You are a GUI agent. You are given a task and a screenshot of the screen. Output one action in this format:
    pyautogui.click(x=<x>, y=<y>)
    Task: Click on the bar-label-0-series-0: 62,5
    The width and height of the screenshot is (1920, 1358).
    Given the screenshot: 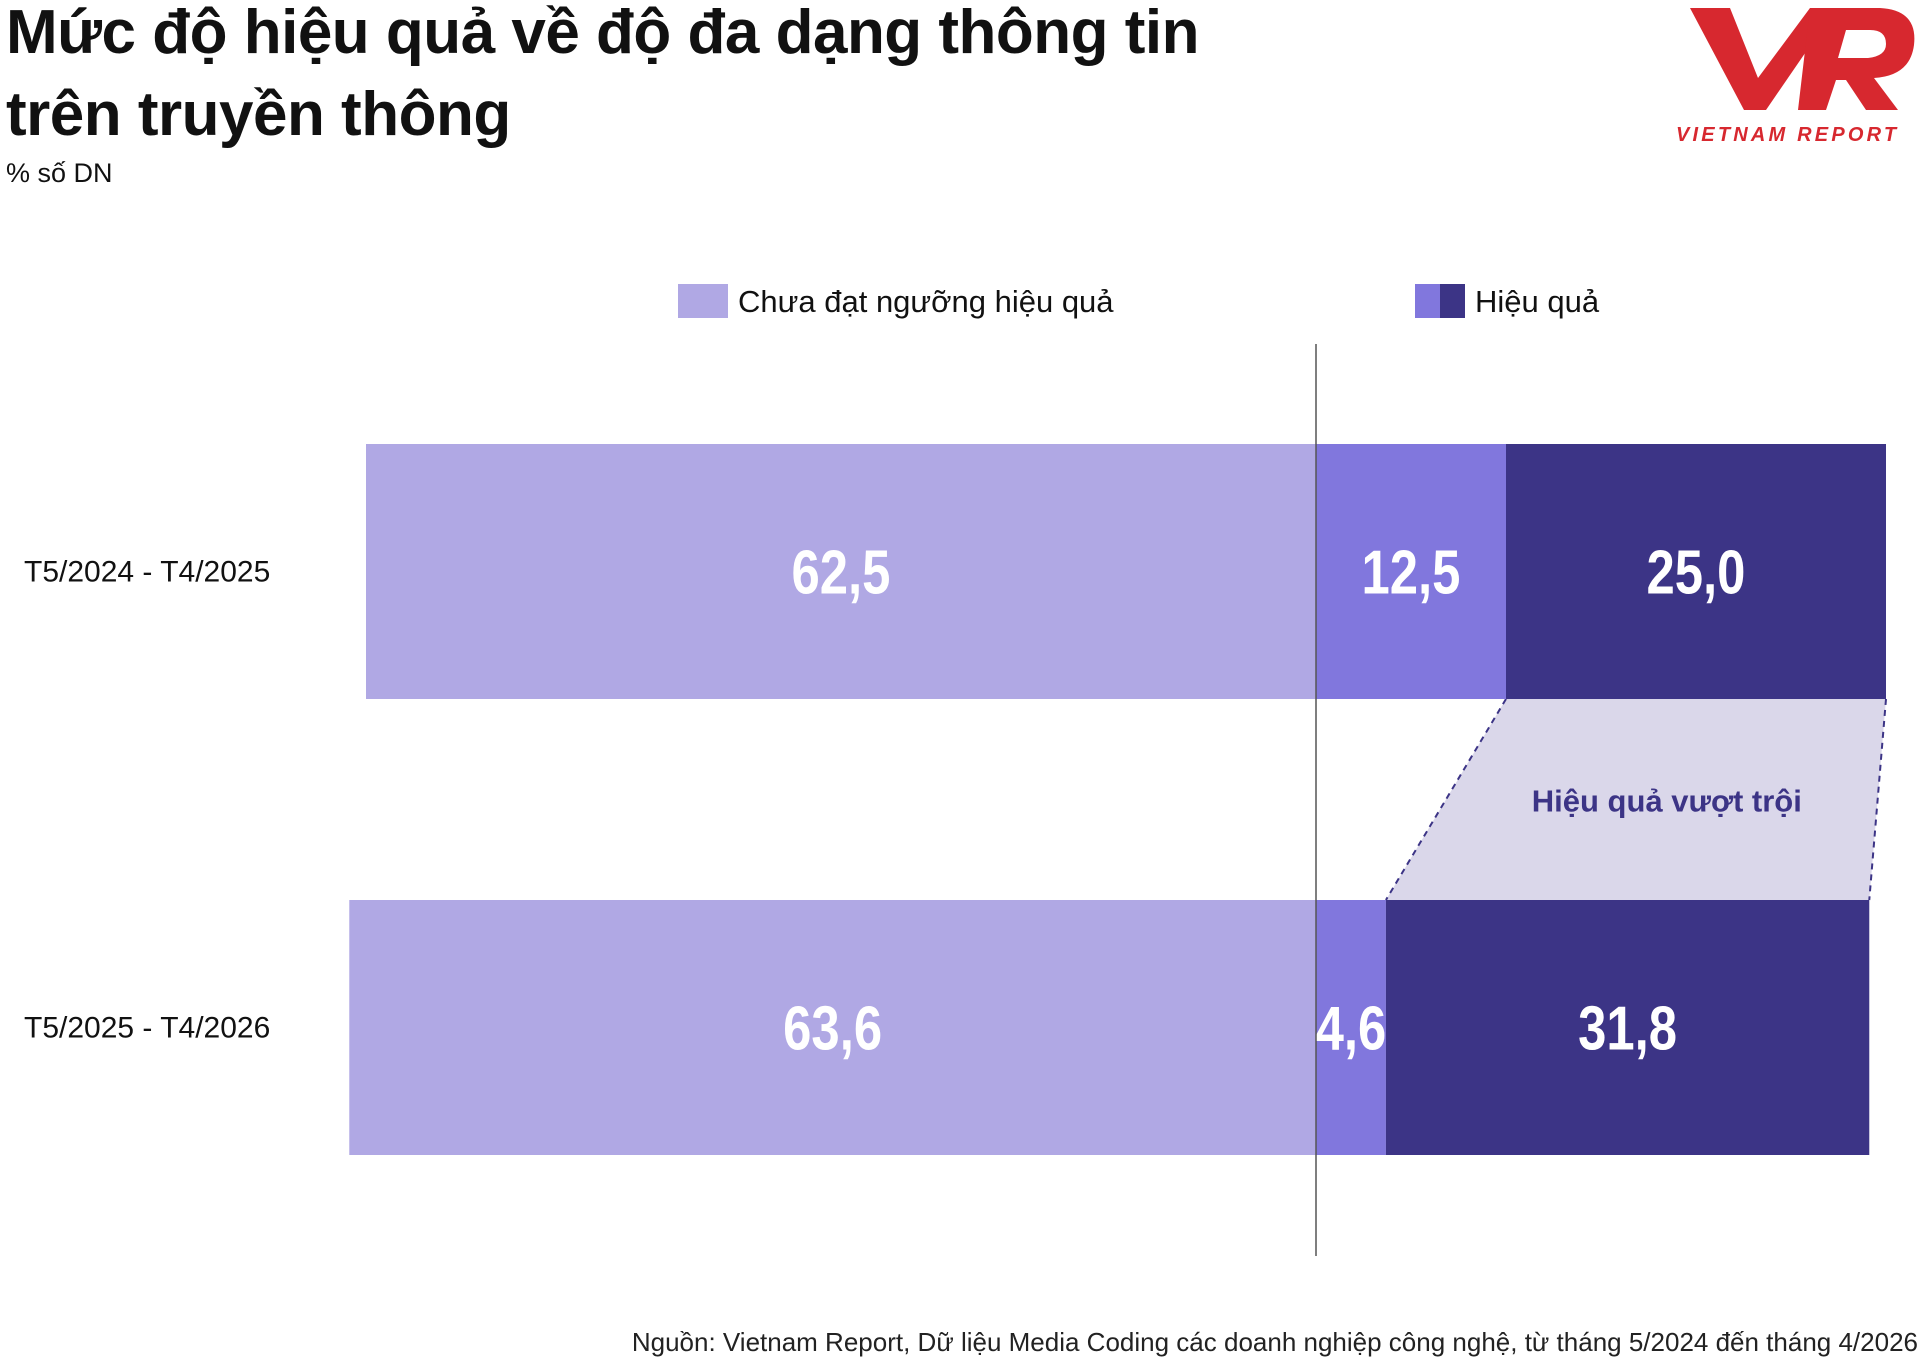 What is the action you would take?
    pyautogui.click(x=841, y=573)
    